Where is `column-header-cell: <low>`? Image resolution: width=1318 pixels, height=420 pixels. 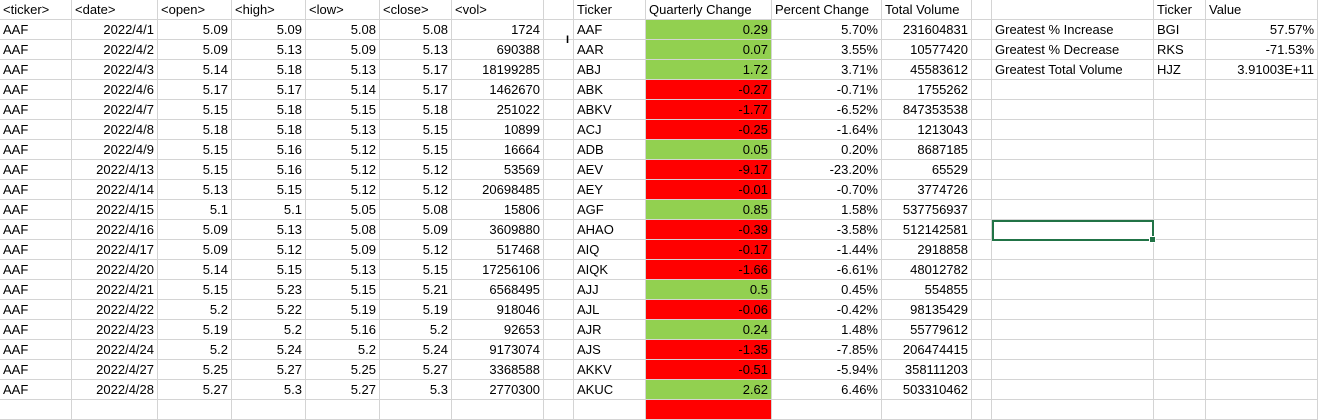 column-header-cell: <low> is located at coordinates (343, 10).